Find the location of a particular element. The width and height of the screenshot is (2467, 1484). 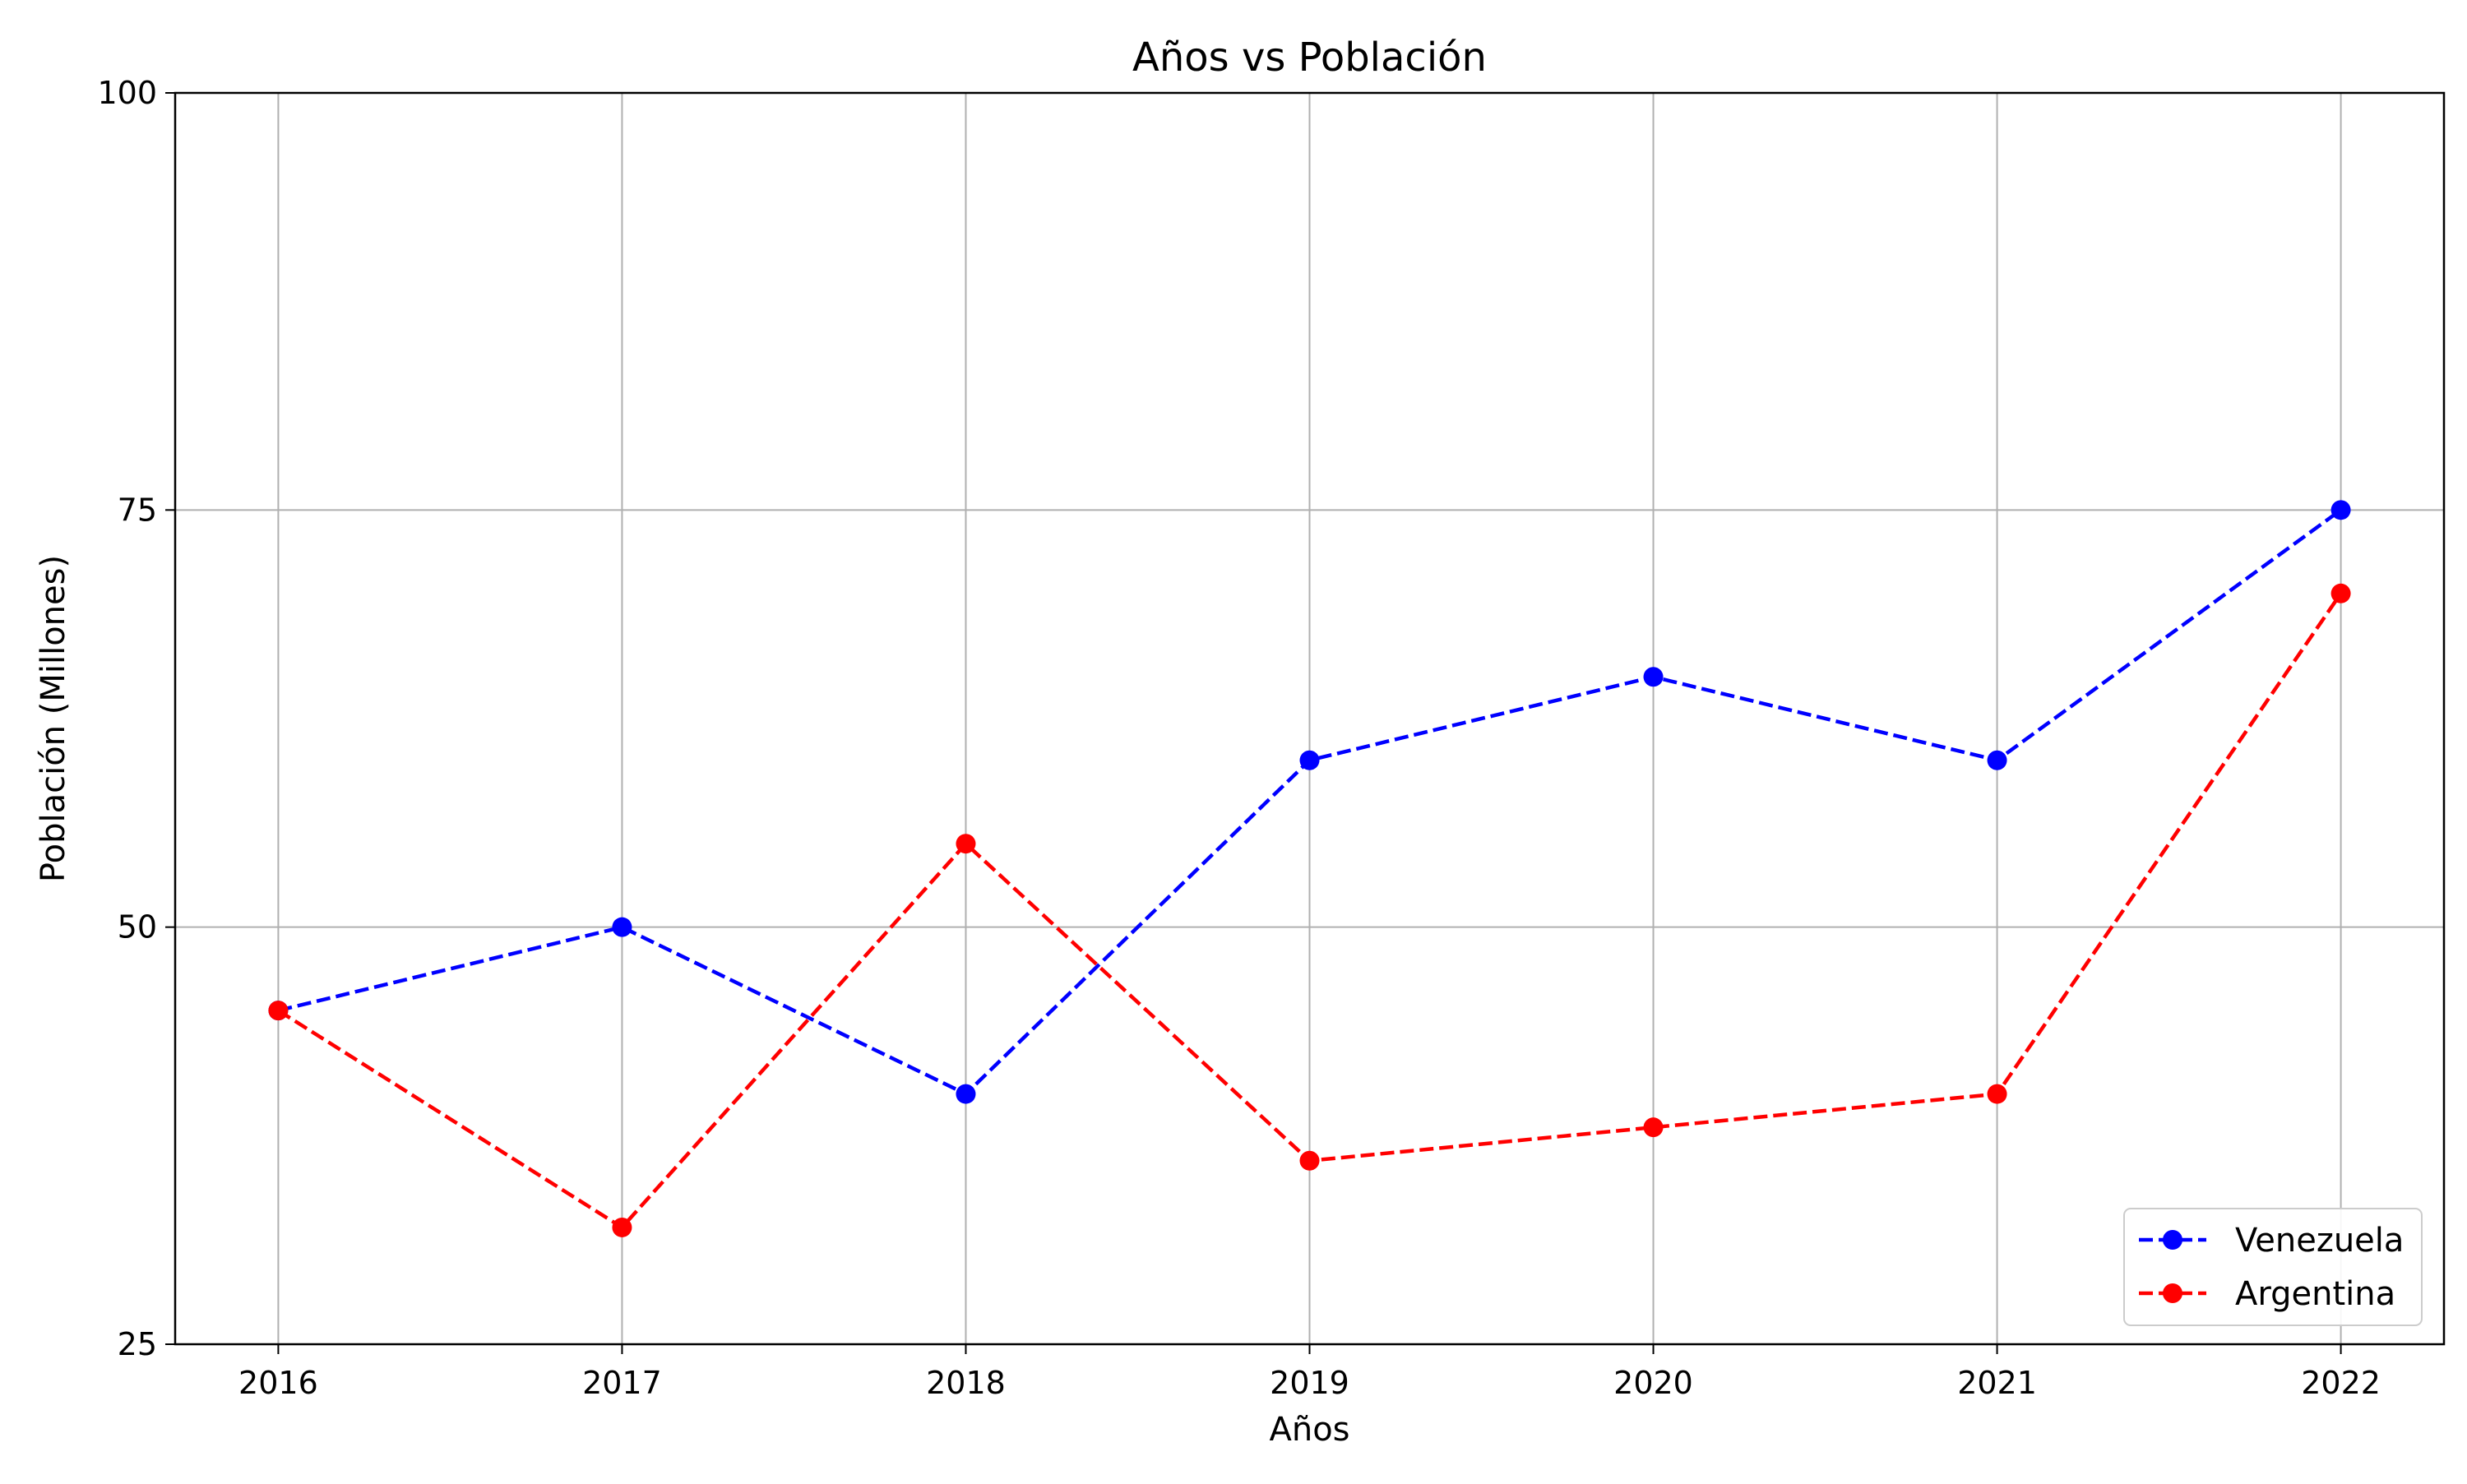

x-tick-label: 2017 is located at coordinates (622, 1383).